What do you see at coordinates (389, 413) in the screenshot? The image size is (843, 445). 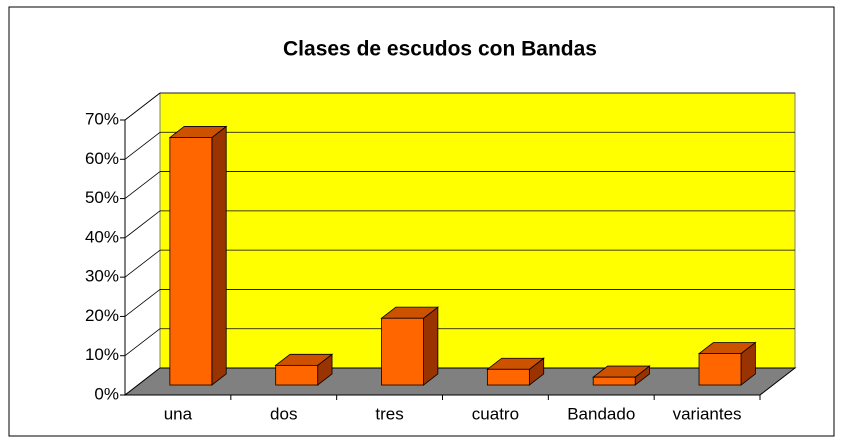 I see `x-tick-label: tres` at bounding box center [389, 413].